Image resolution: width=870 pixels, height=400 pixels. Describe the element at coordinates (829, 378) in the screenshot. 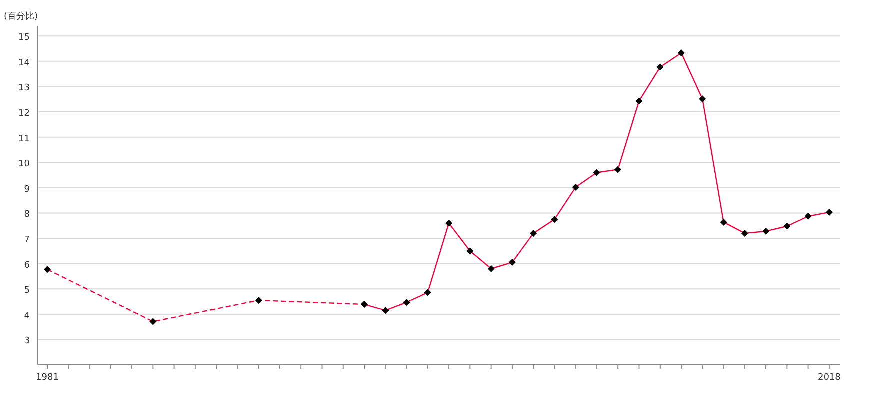

I see `xtick: 2018` at that location.